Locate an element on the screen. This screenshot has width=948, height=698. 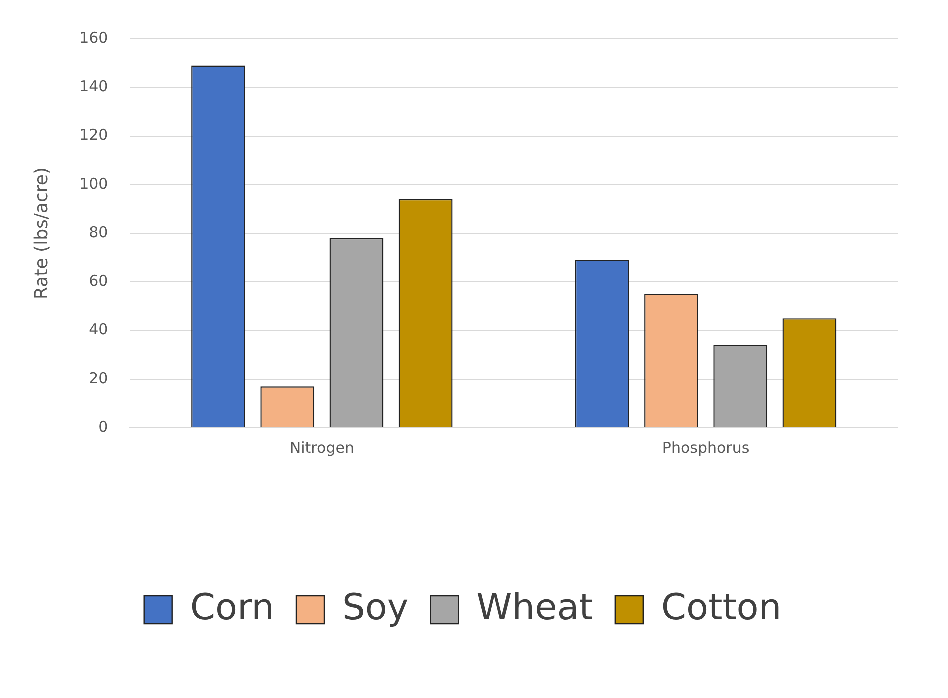
y-tick-label: 100 is located at coordinates (94, 183).